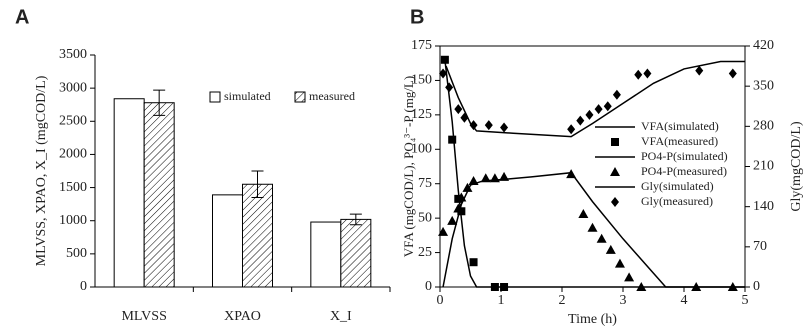  Describe the element at coordinates (796, 166) in the screenshot. I see `y2-axis-label: Gly(mgCOD/L)` at that location.